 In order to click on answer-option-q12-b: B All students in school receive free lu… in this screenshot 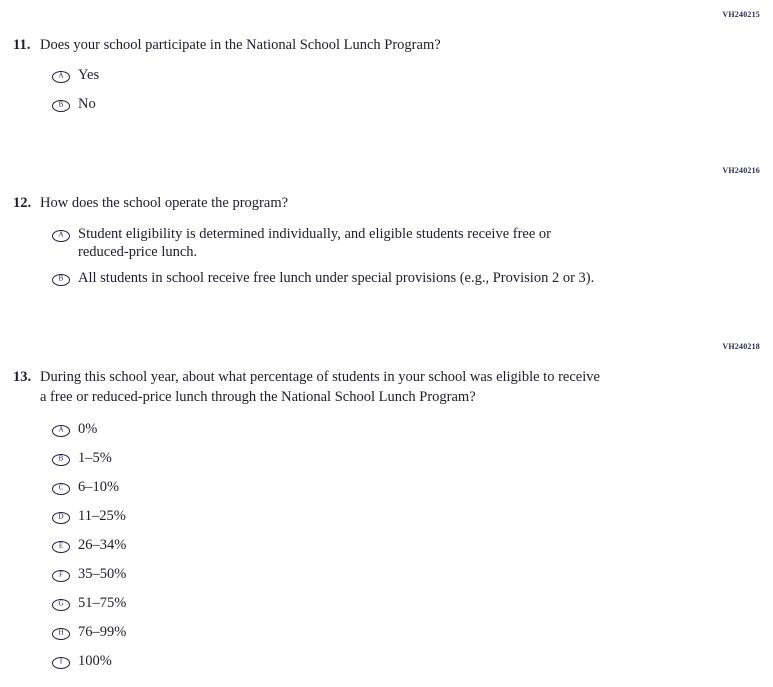, I will do `click(323, 279)`.